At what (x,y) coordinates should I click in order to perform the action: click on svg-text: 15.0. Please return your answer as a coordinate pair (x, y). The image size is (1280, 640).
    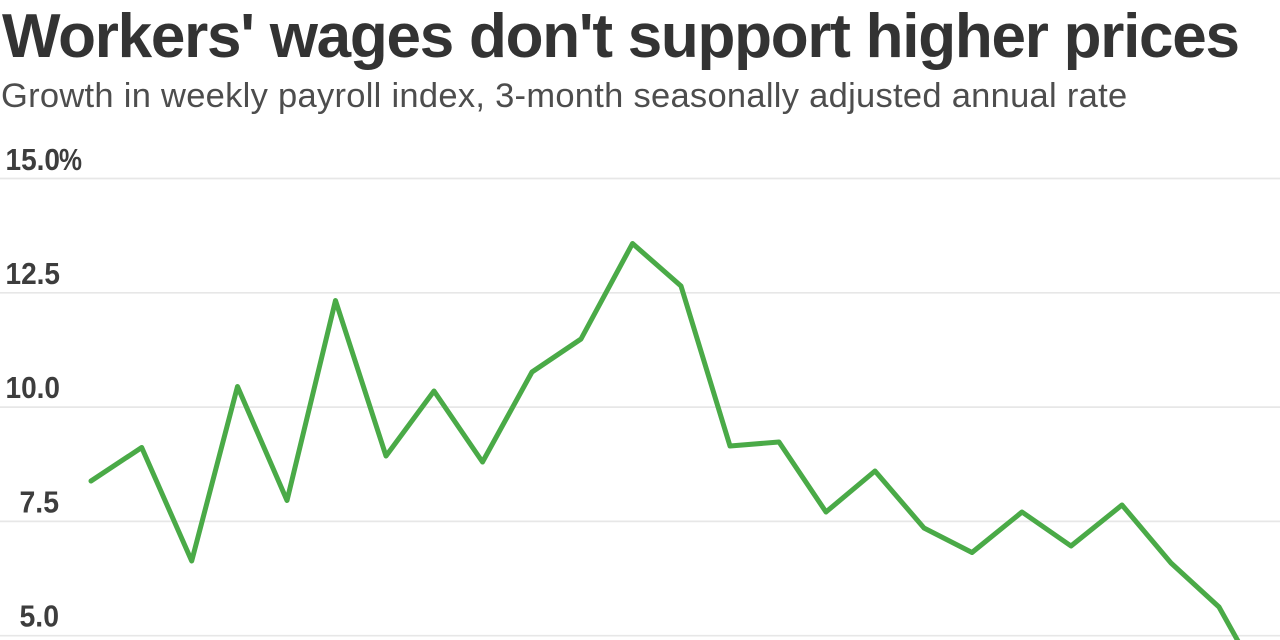
    Looking at the image, I should click on (33, 159).